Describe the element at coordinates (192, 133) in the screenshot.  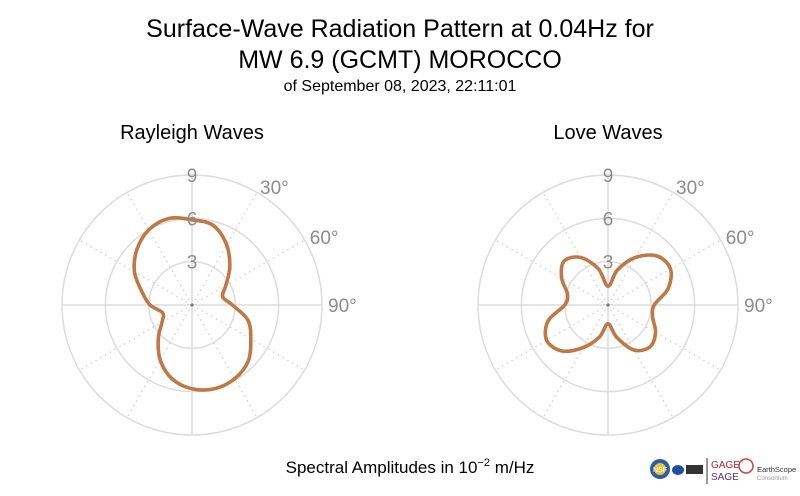
I see `rayleigh-title: Rayleigh Waves` at that location.